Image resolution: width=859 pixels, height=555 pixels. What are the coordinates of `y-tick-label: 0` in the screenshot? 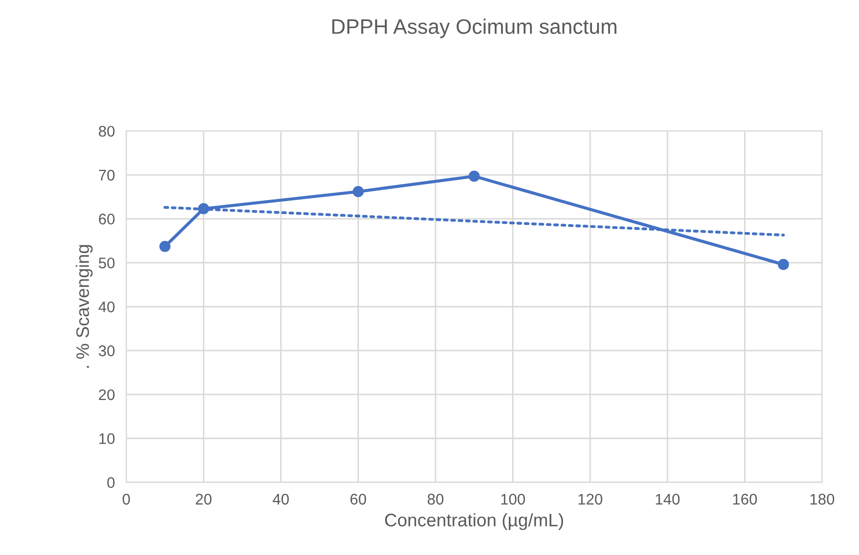 It's located at (111, 482).